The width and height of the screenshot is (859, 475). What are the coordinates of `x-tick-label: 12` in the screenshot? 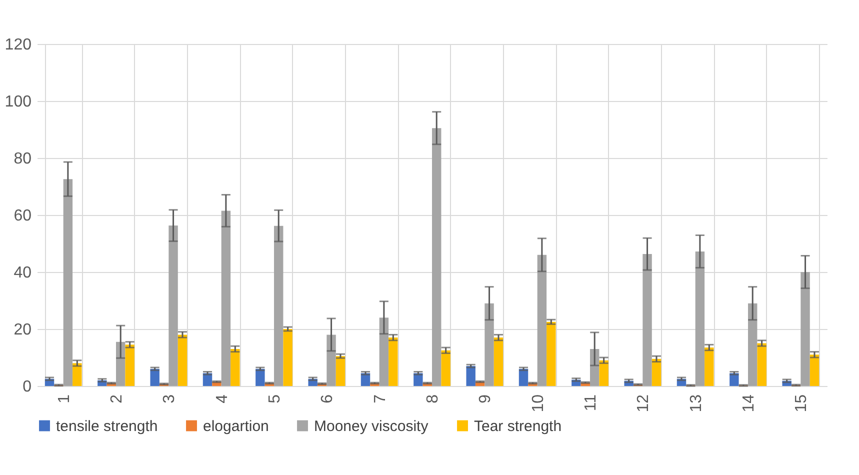 It's located at (643, 403).